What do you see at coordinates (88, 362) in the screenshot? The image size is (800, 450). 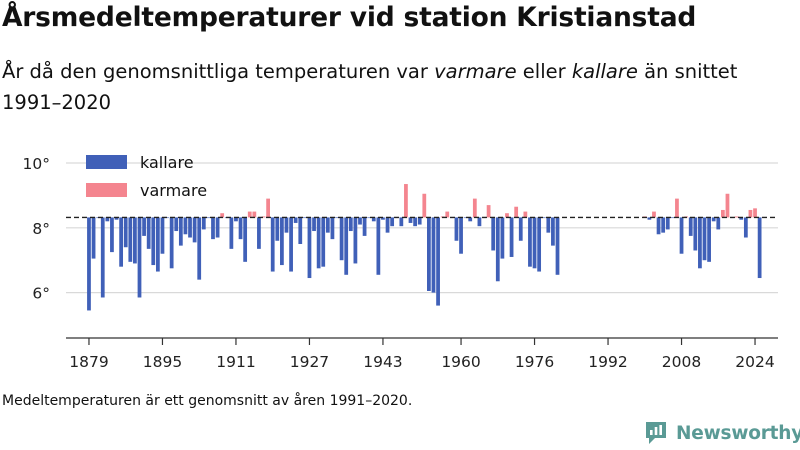 I see `x-tick-label: 1879` at bounding box center [88, 362].